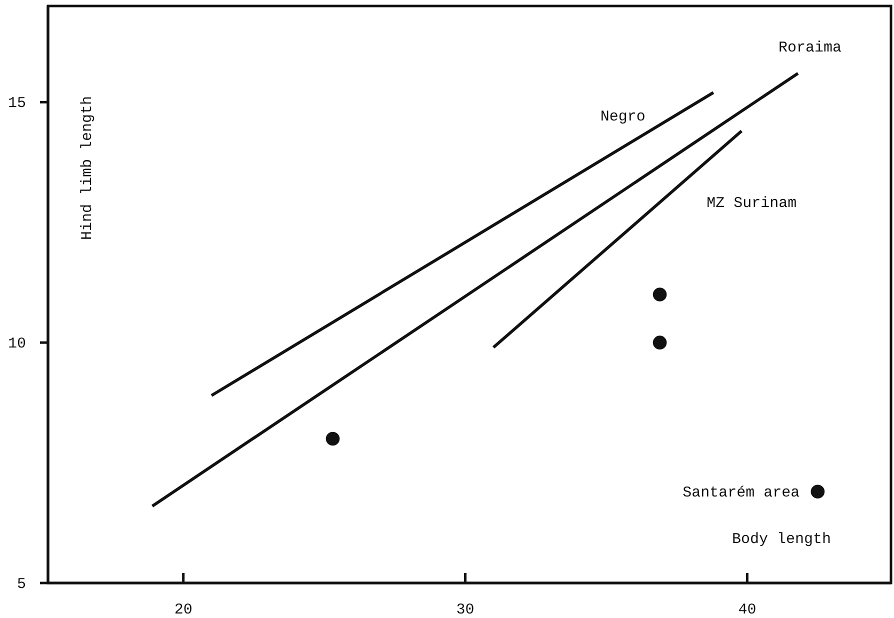 Image resolution: width=894 pixels, height=618 pixels. Describe the element at coordinates (751, 203) in the screenshot. I see `series-label: MZ Surinam` at that location.